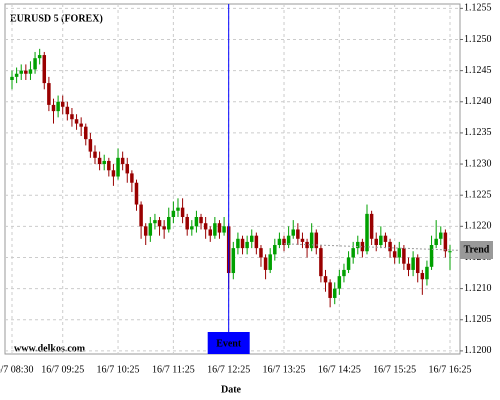 The height and width of the screenshot is (400, 500). Describe the element at coordinates (478, 39) in the screenshot. I see `y-tick-label: 1.1250` at that location.